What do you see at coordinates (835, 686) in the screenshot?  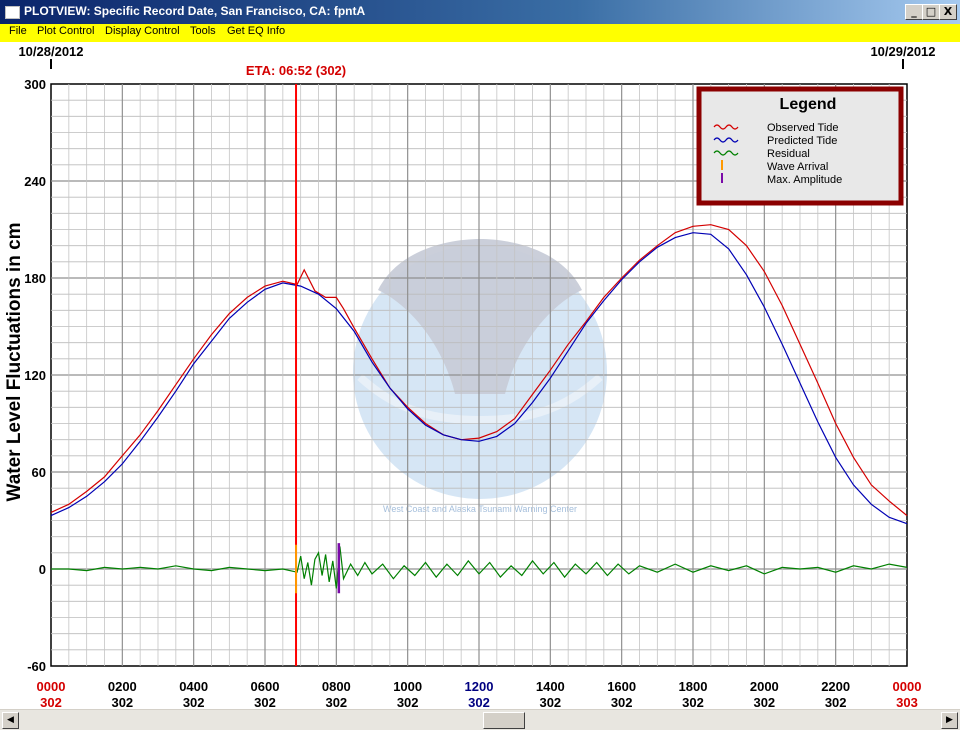 I see `x-tick-time: 2200` at bounding box center [835, 686].